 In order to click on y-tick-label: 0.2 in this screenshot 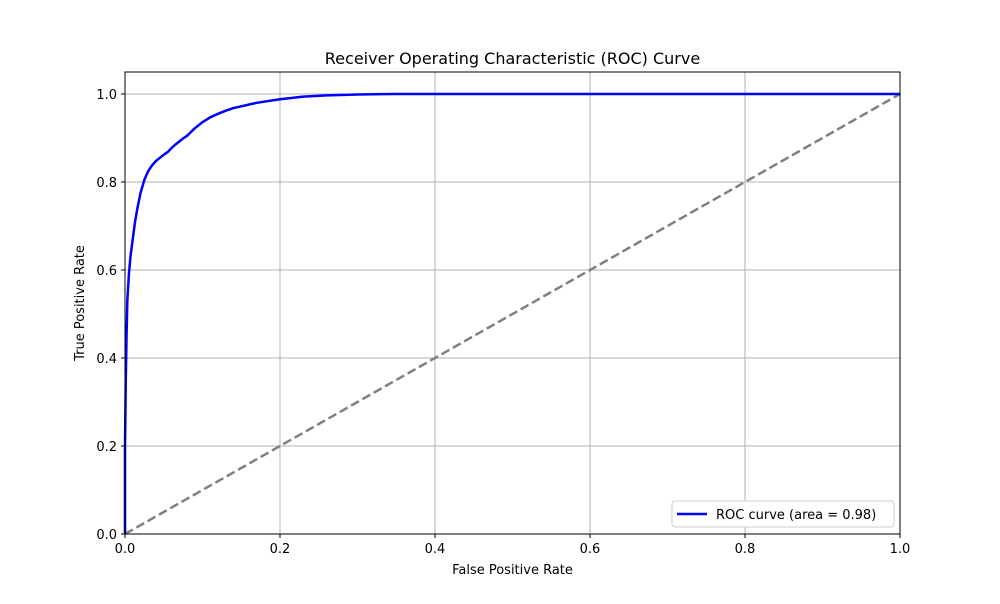, I will do `click(106, 447)`.